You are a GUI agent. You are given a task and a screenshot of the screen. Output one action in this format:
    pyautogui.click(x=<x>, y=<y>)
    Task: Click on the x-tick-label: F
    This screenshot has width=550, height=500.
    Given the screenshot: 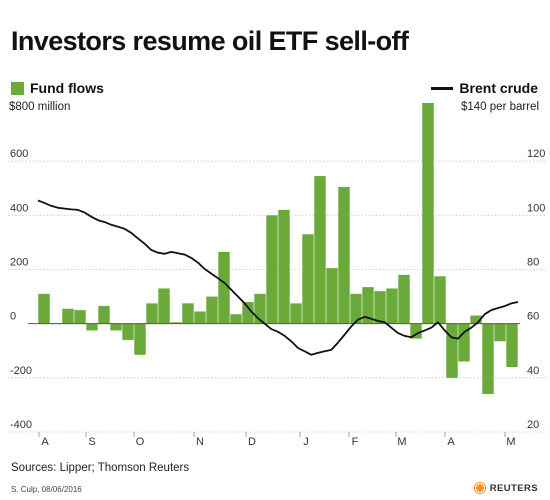 What is the action you would take?
    pyautogui.click(x=355, y=442)
    